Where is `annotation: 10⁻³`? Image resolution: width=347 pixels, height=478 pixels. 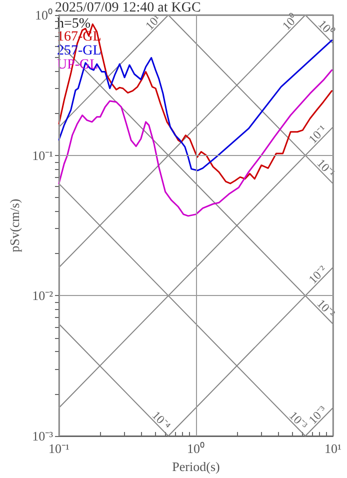
annotation: 10⁻³ is located at coordinates (298, 420).